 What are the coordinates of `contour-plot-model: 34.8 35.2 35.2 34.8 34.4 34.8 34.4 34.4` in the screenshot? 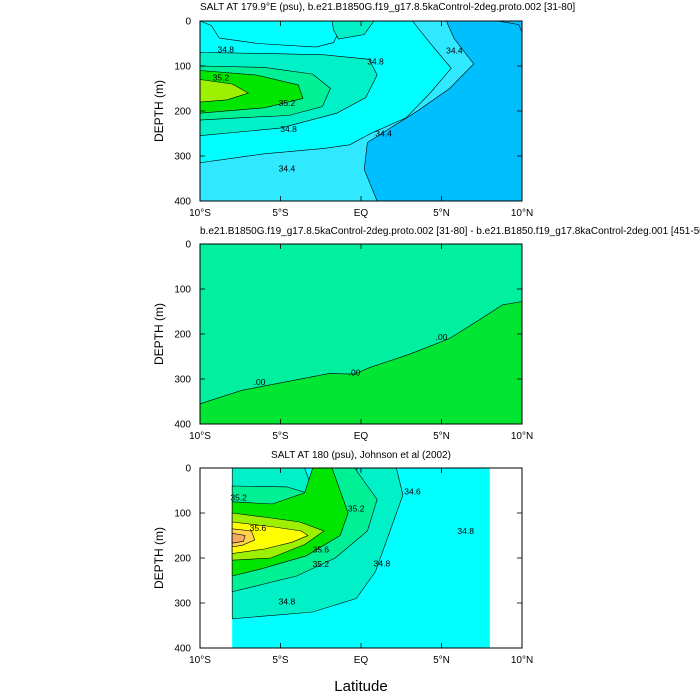 It's located at (361, 111).